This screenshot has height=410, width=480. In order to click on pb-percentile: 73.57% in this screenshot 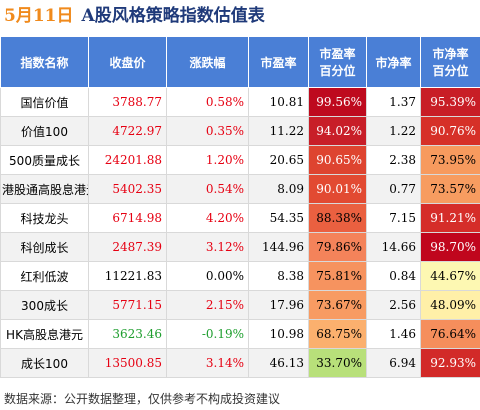, I will do `click(450, 189)`.